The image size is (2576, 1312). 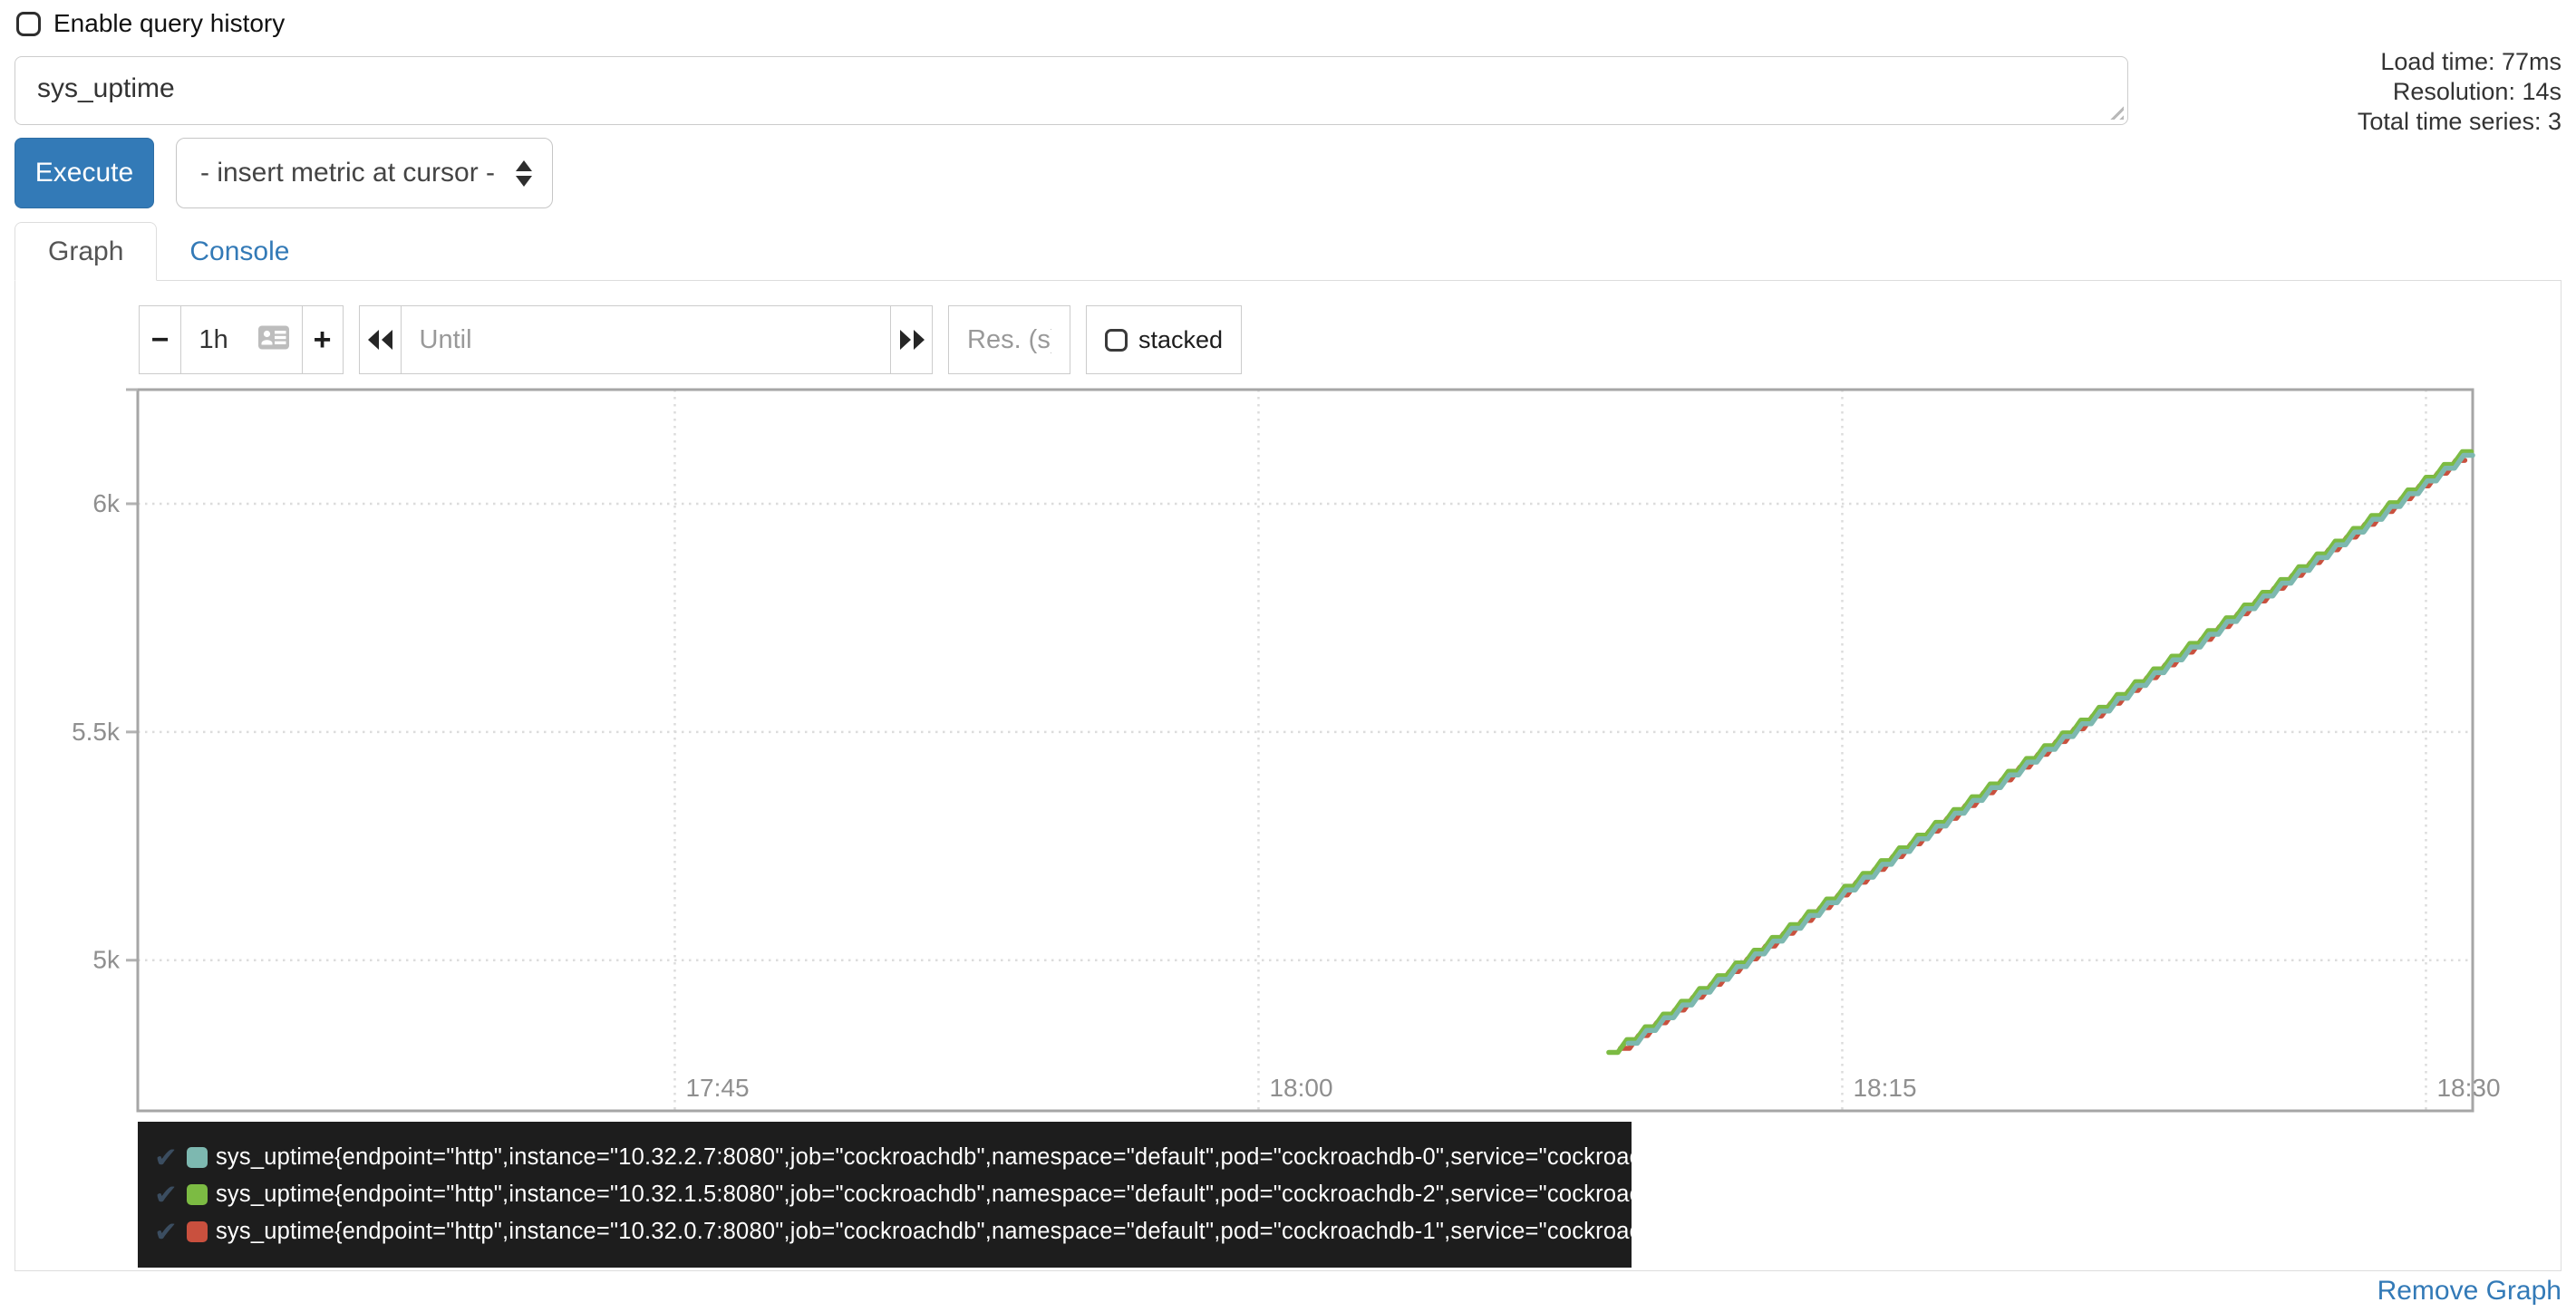 I want to click on insert-metric-select: - insert metric at cursor -, so click(x=364, y=173).